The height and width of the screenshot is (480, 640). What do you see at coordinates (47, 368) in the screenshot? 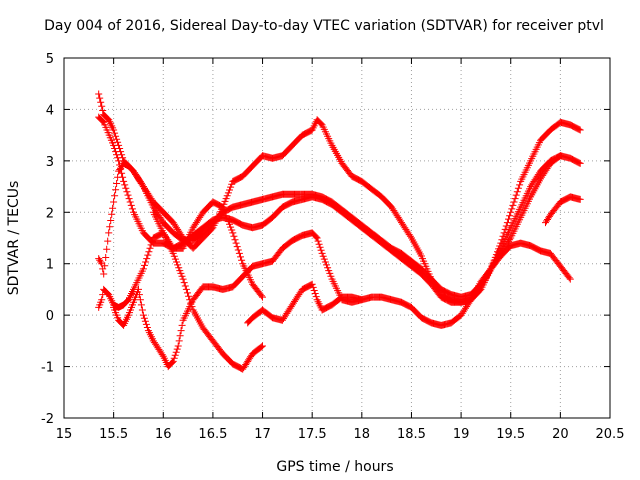
I see `y-tick-label: -1` at bounding box center [47, 368].